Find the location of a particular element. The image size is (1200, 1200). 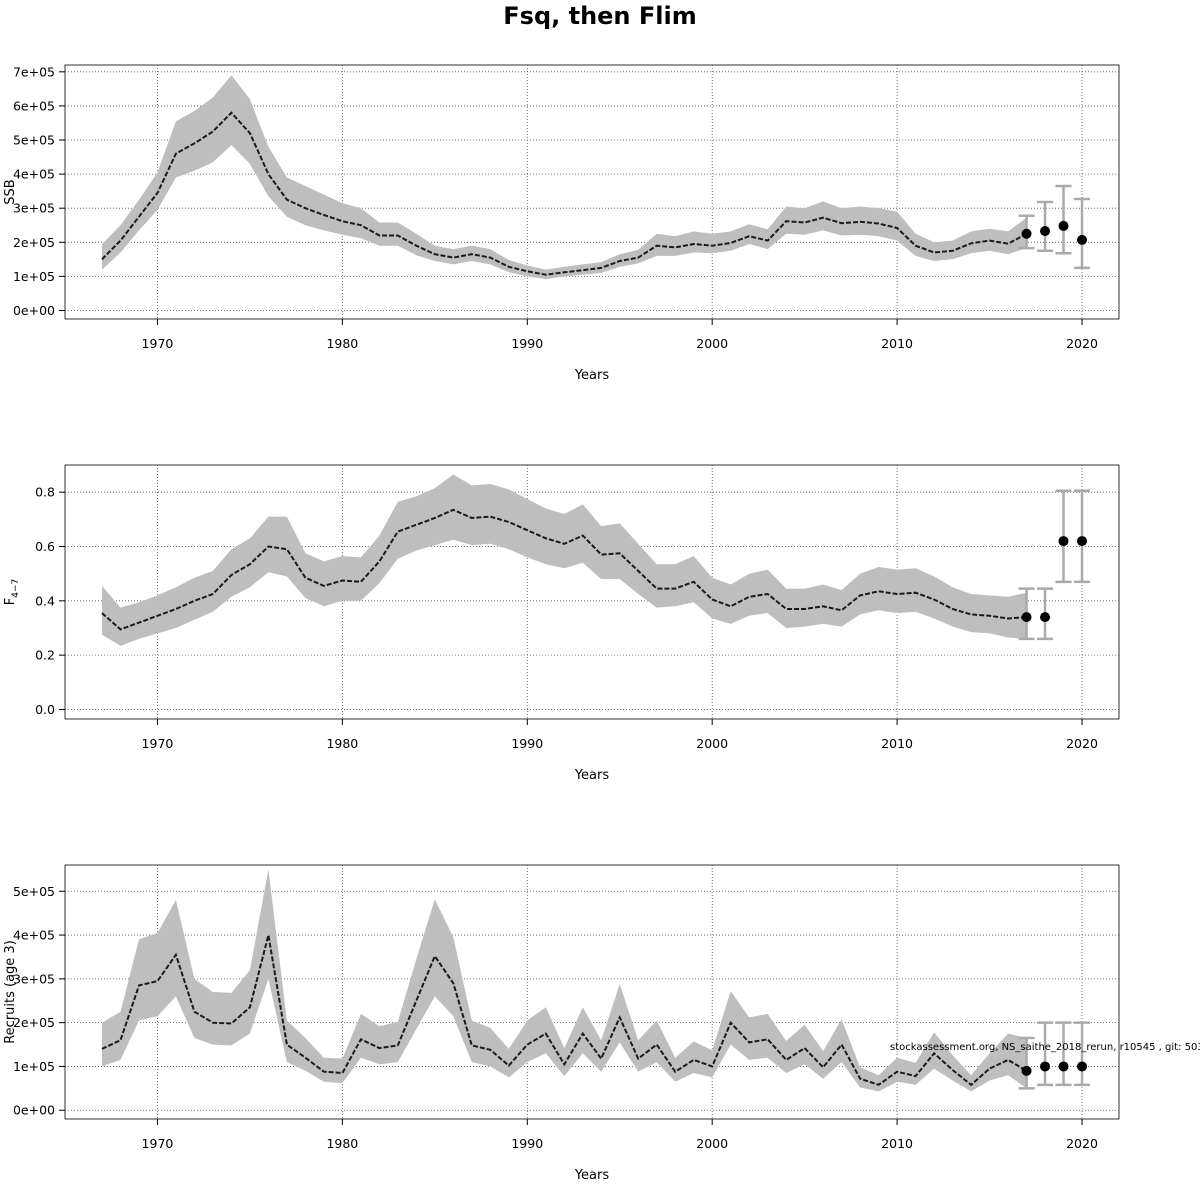

y-tick-label: 0.8 is located at coordinates (45, 492).